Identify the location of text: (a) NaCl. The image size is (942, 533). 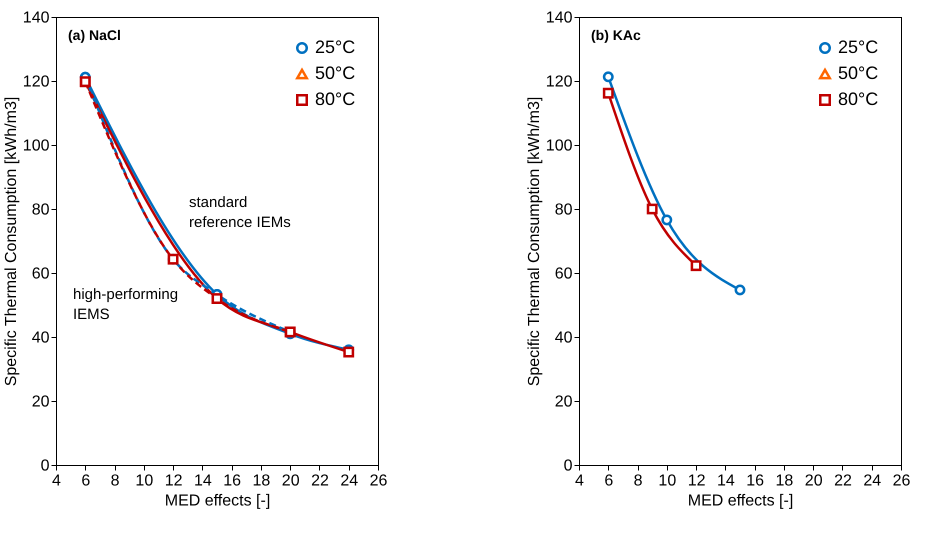
(94, 35).